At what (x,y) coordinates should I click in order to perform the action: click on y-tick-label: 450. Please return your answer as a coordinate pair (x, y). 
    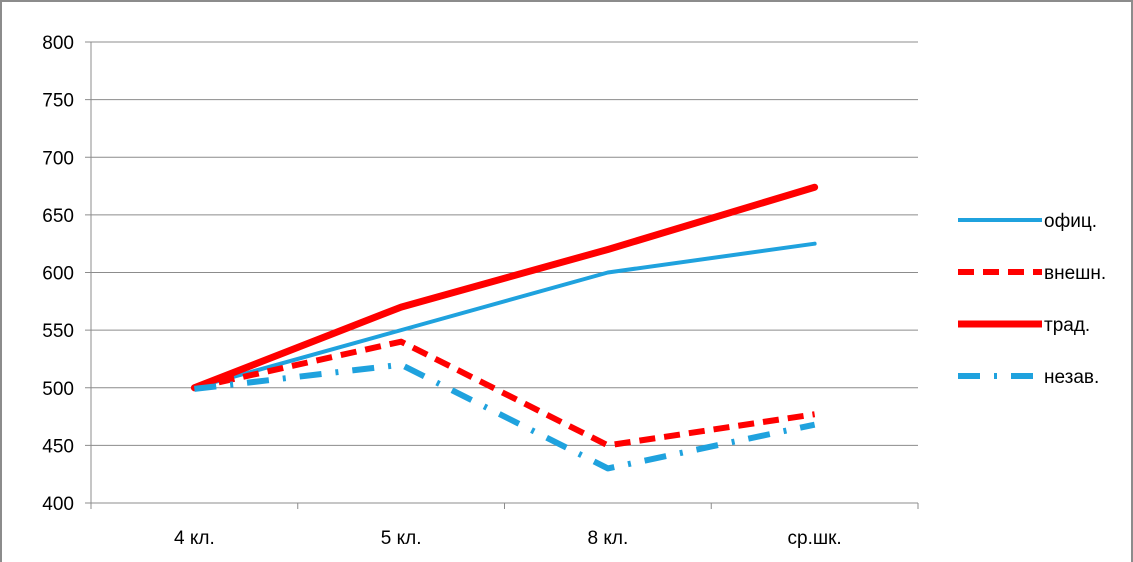
    Looking at the image, I should click on (58, 446).